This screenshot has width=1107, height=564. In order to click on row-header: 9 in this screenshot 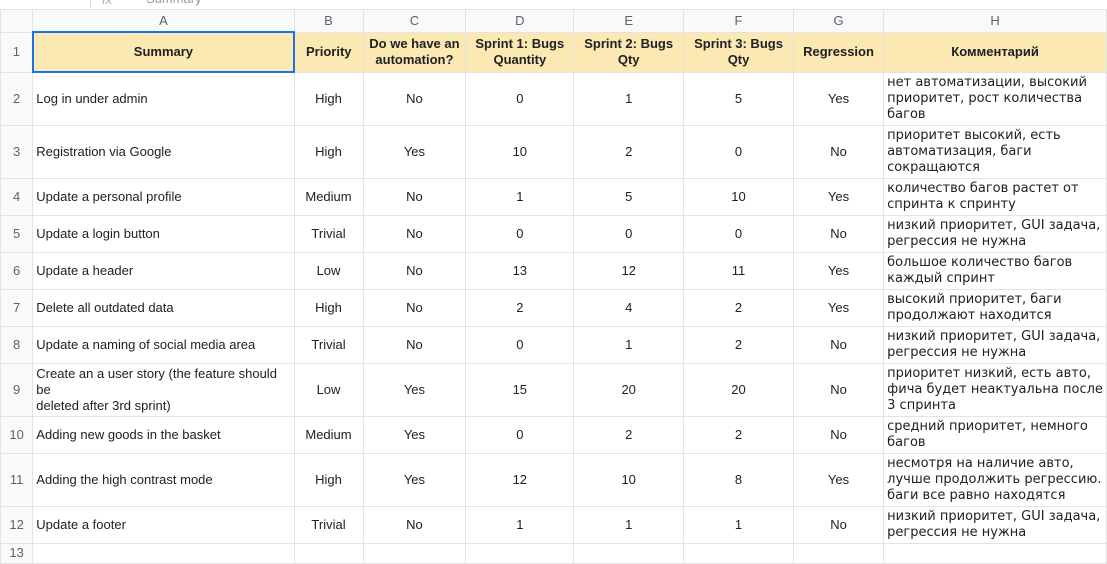, I will do `click(17, 389)`.